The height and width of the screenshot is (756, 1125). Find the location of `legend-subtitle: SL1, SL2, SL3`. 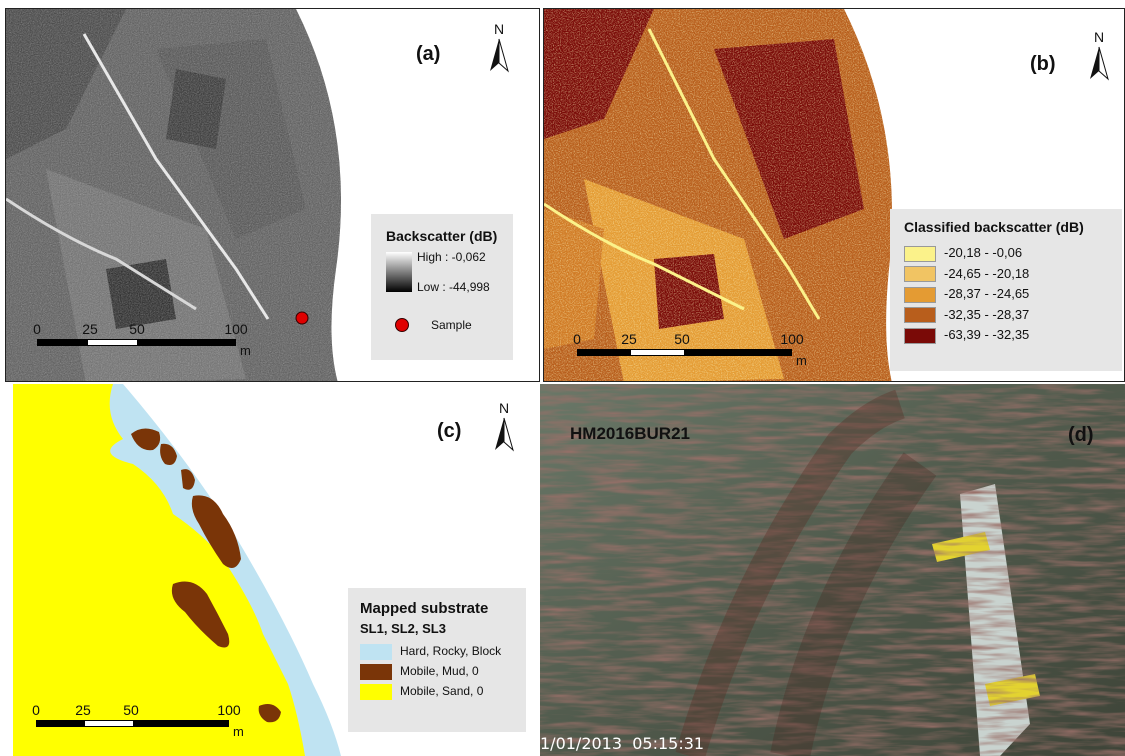

legend-subtitle: SL1, SL2, SL3 is located at coordinates (403, 628).